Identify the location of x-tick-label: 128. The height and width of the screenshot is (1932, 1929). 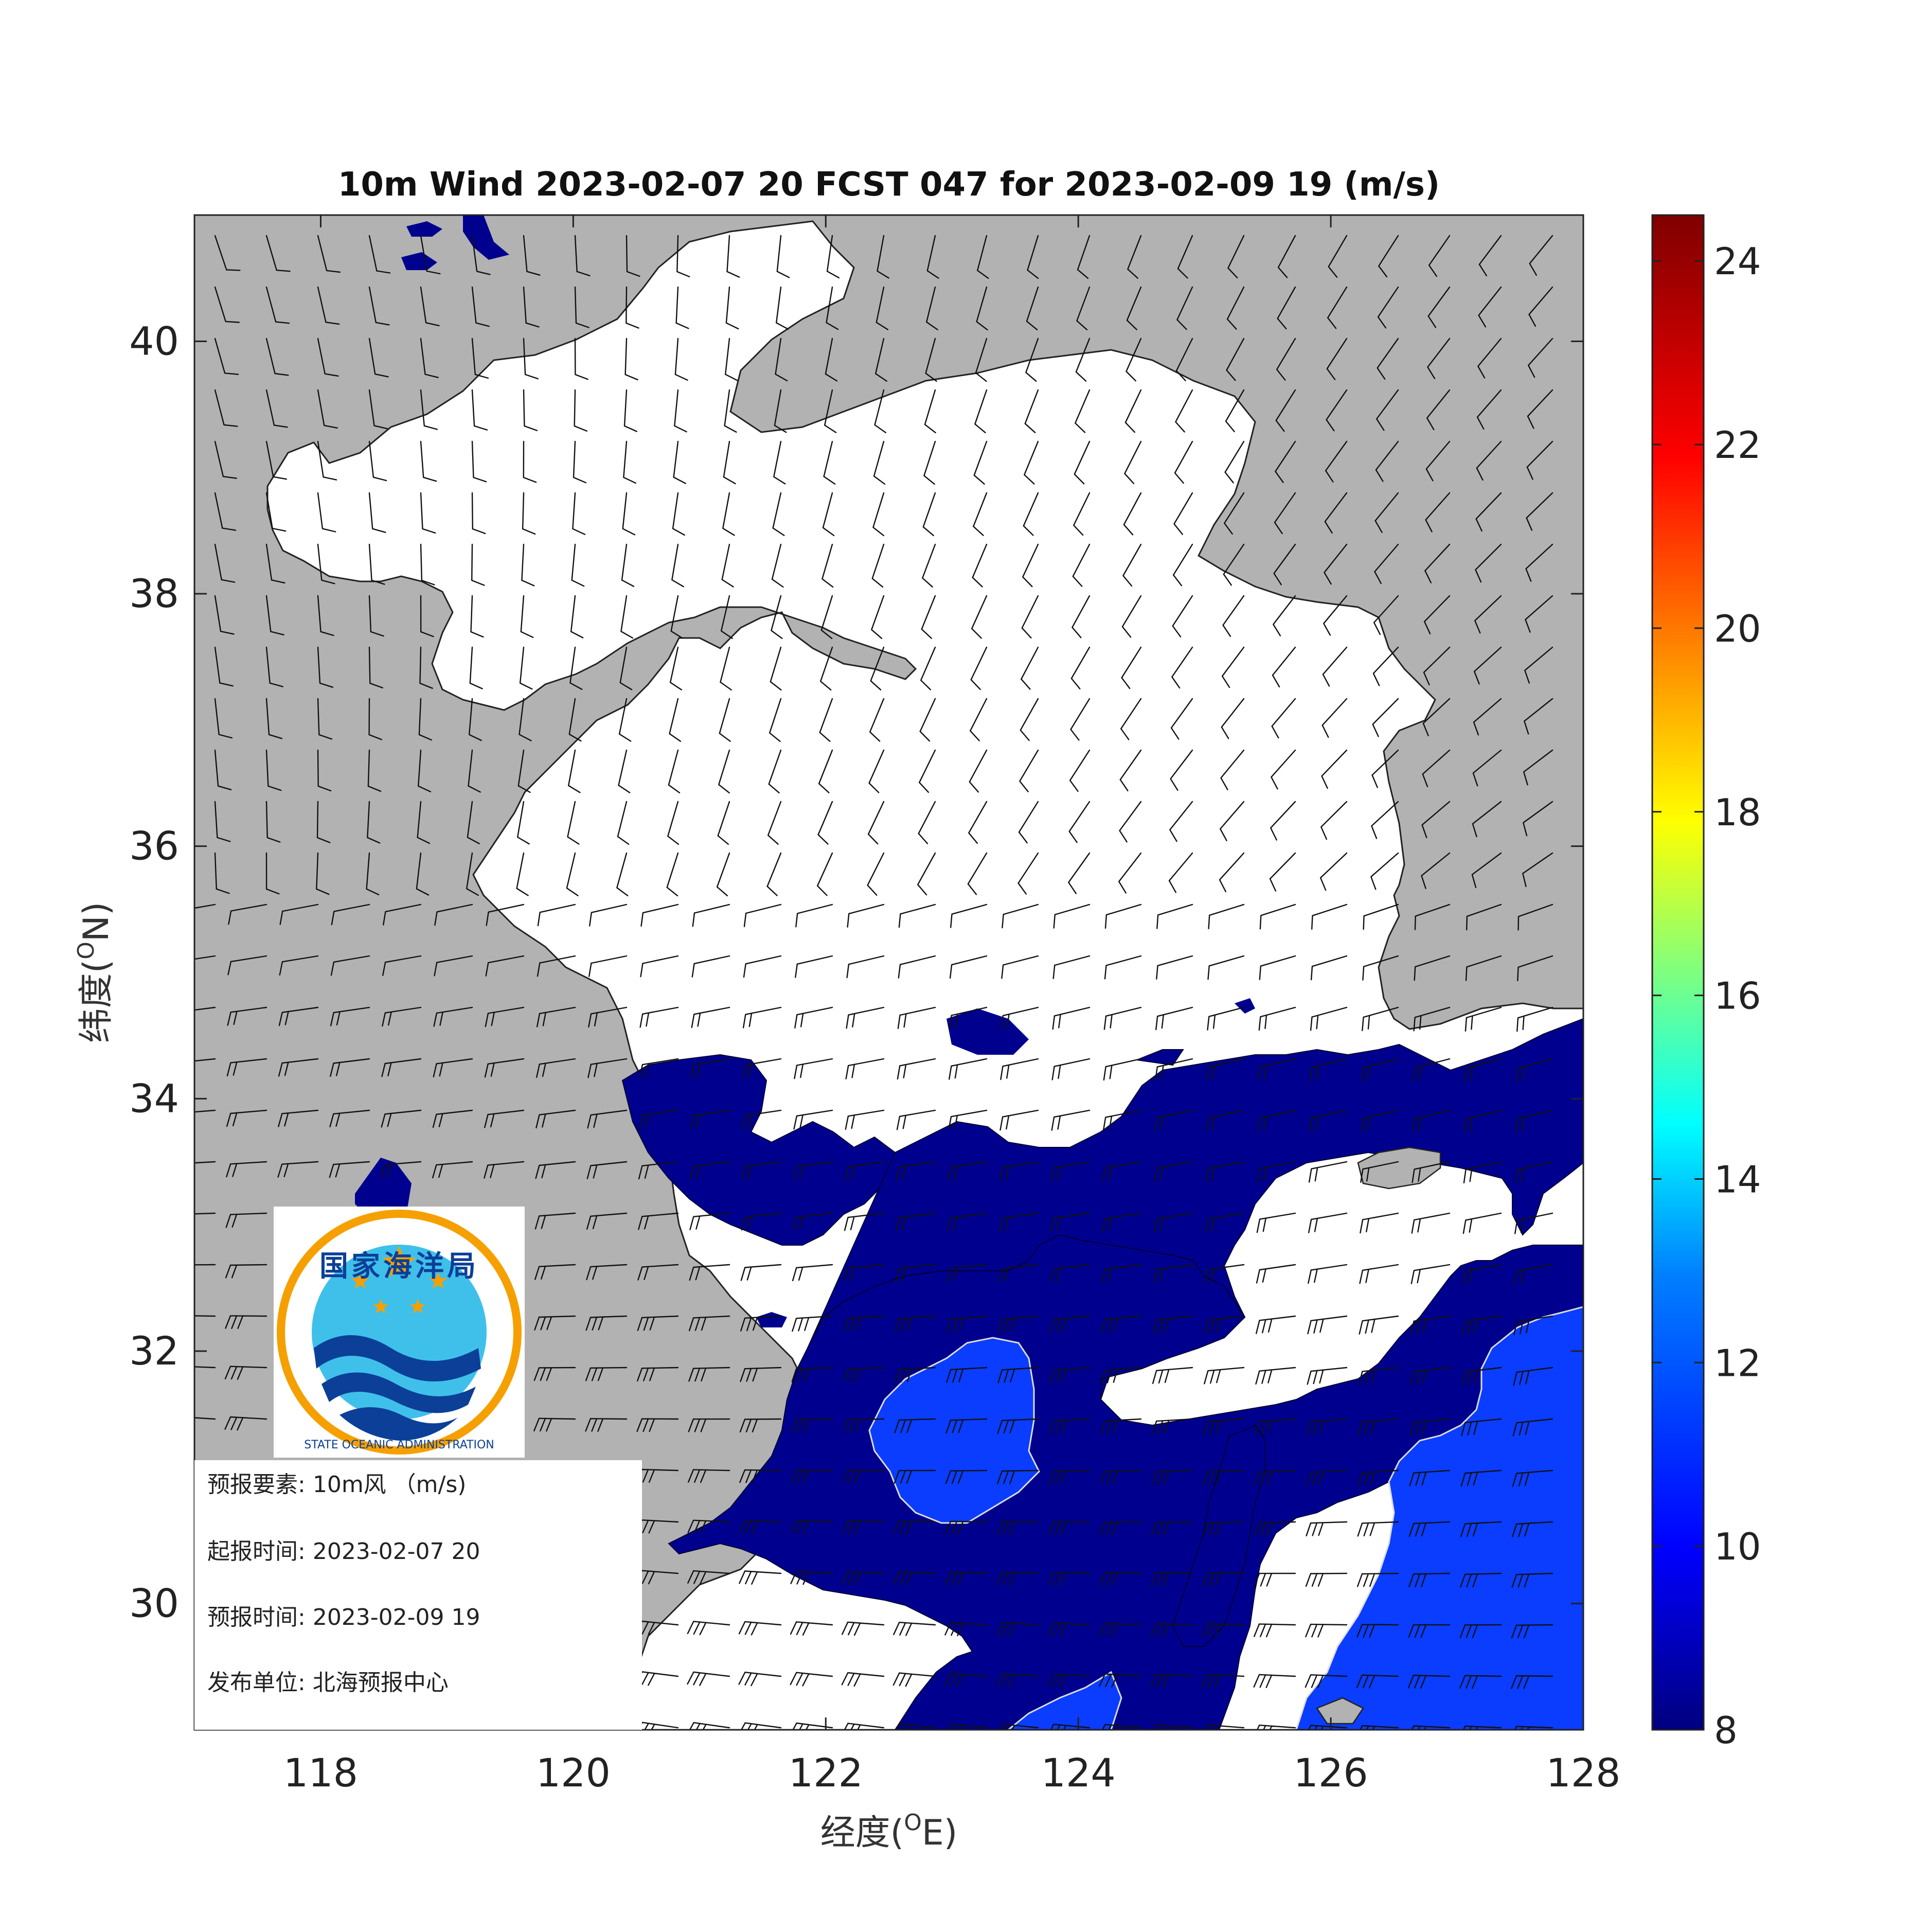
(1583, 1773).